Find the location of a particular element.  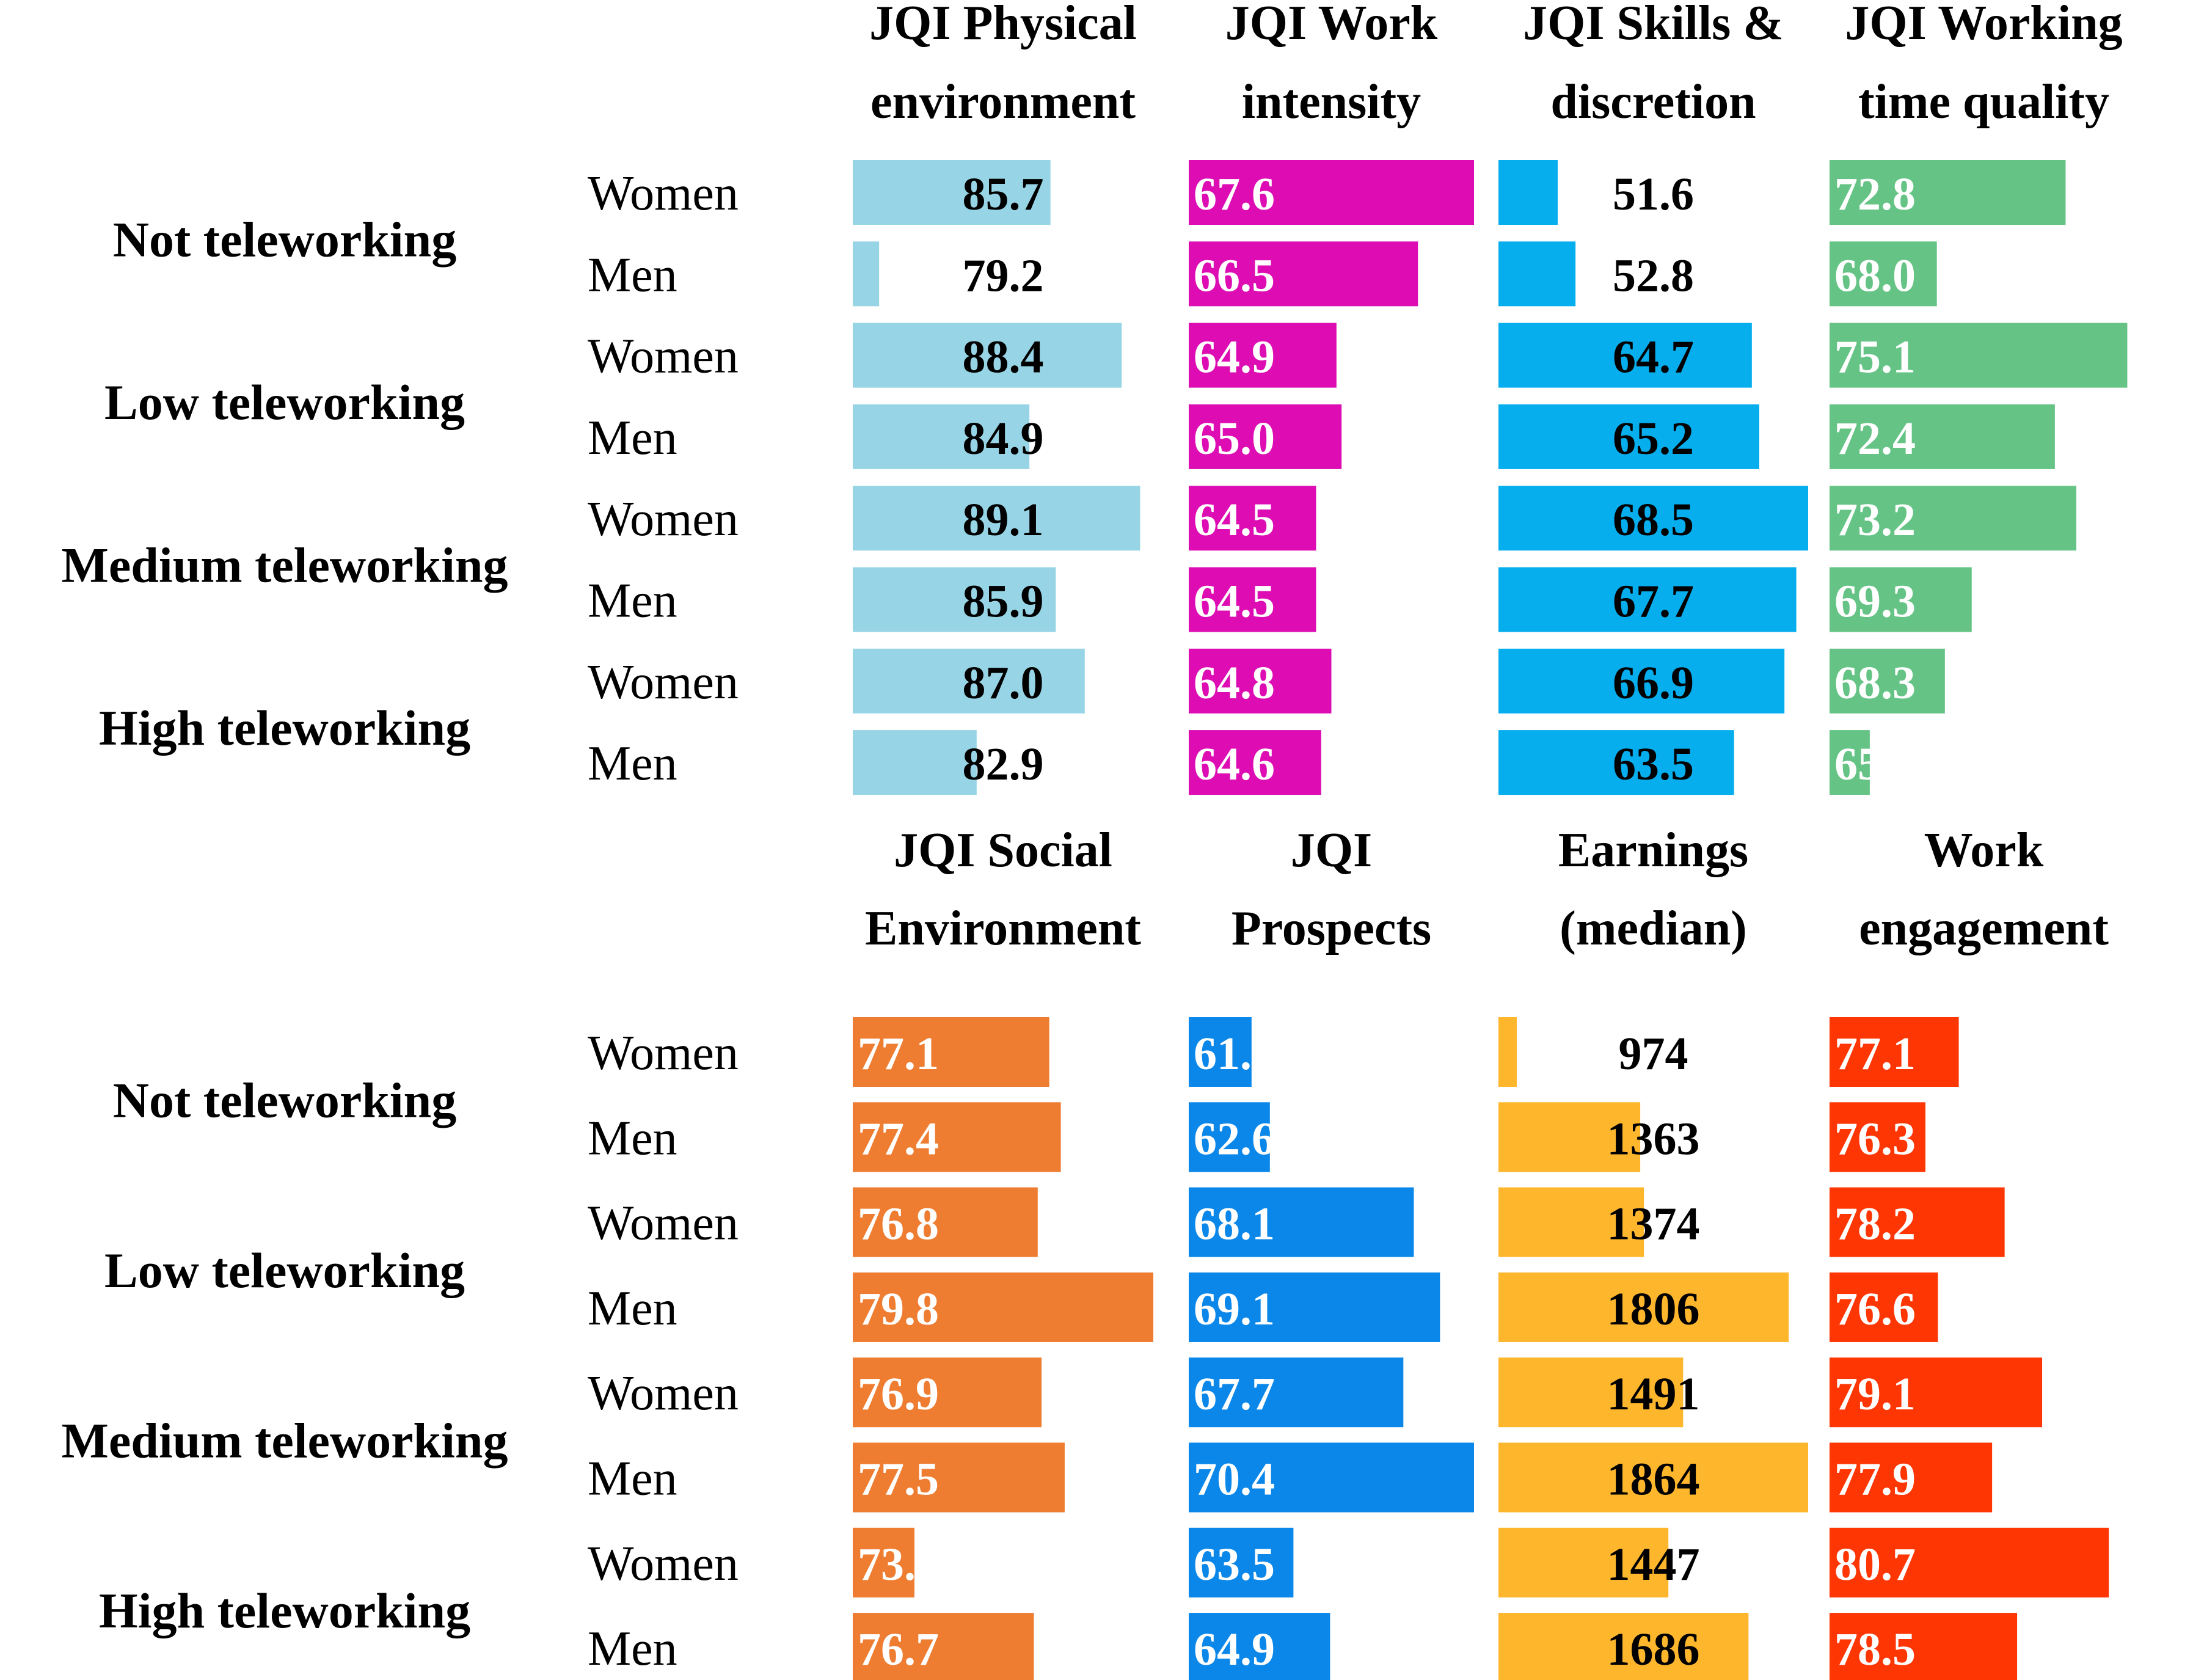

value-label: 77.1 is located at coordinates (1875, 1053).